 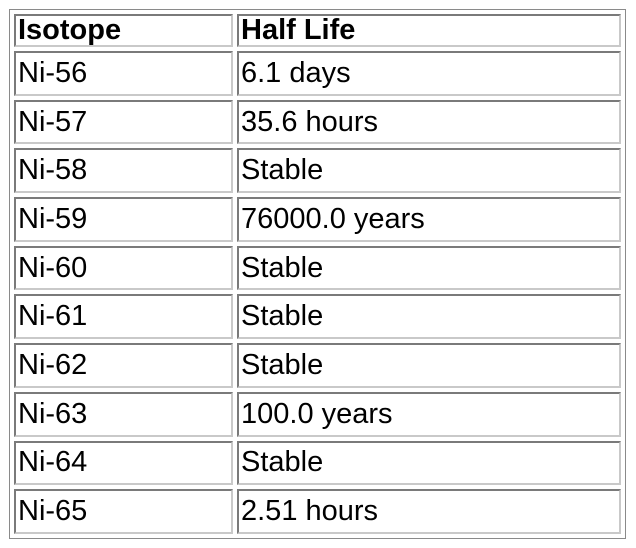 I want to click on half-life-cell: 76000.0 years, so click(x=429, y=219).